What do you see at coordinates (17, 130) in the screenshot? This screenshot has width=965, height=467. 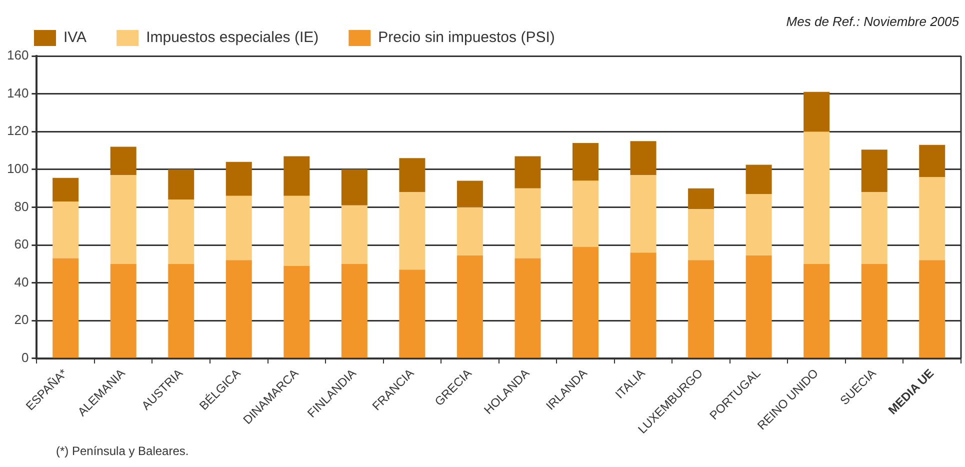 I see `y-tick-label: 120` at bounding box center [17, 130].